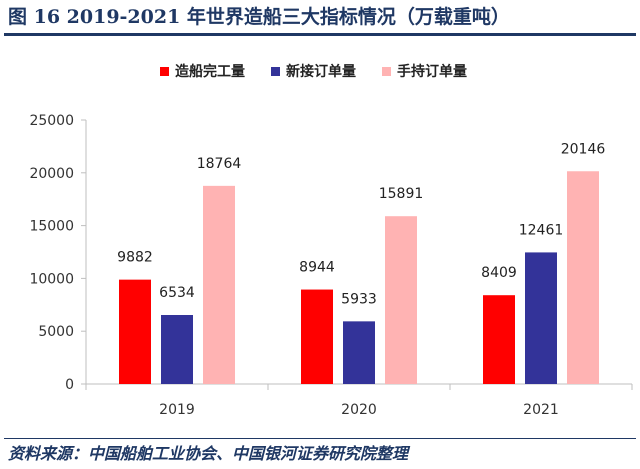  Describe the element at coordinates (541, 410) in the screenshot. I see `x-tick-label-2: 2021` at that location.